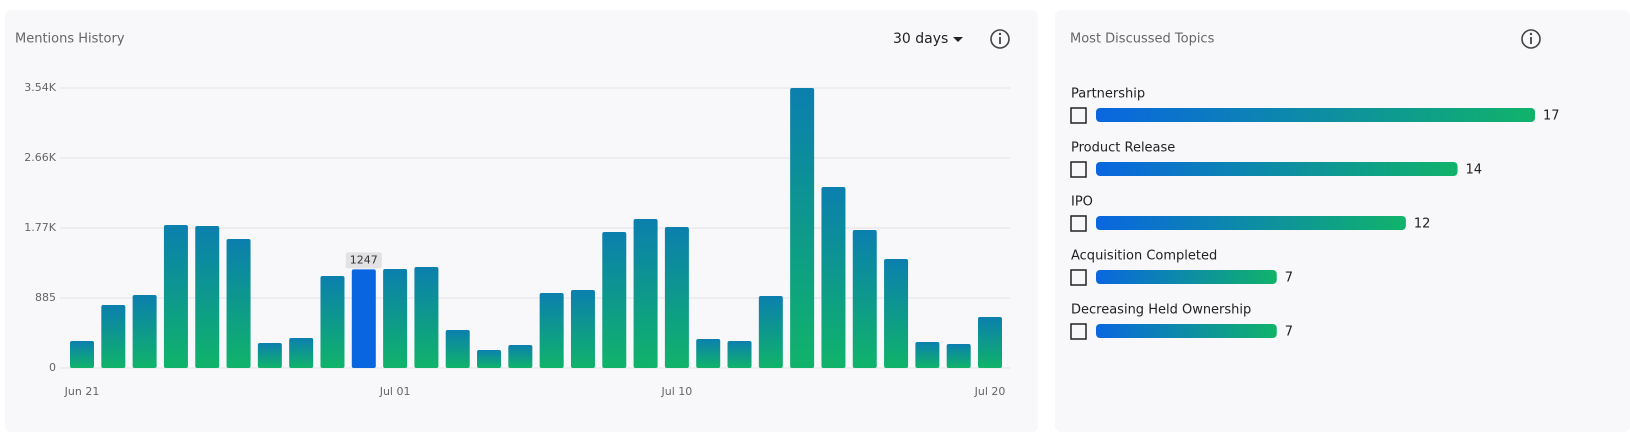 The image size is (1630, 442). I want to click on y-tick-label: 1.77K, so click(40, 227).